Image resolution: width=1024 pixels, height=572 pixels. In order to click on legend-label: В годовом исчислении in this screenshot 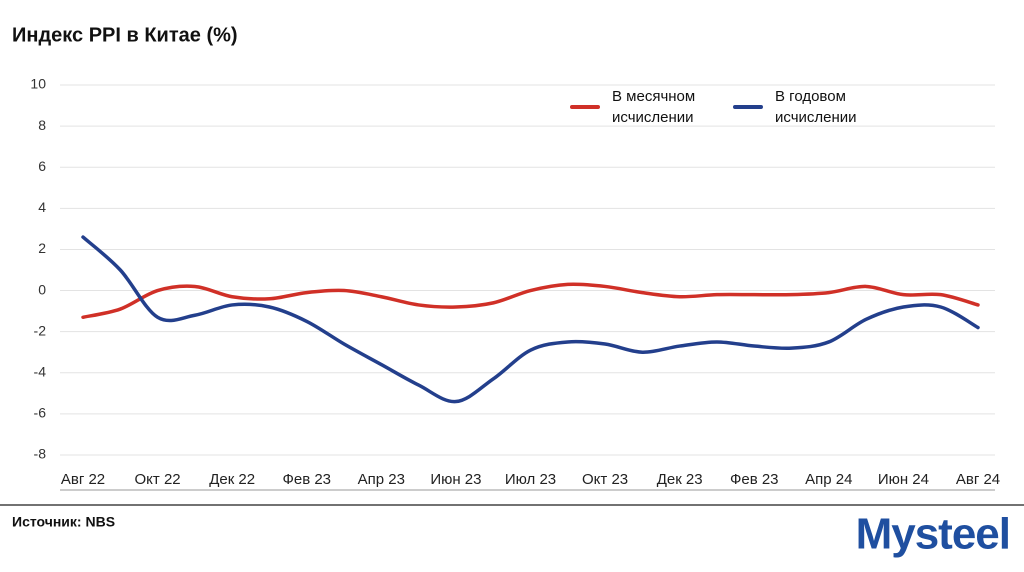, I will do `click(816, 107)`.